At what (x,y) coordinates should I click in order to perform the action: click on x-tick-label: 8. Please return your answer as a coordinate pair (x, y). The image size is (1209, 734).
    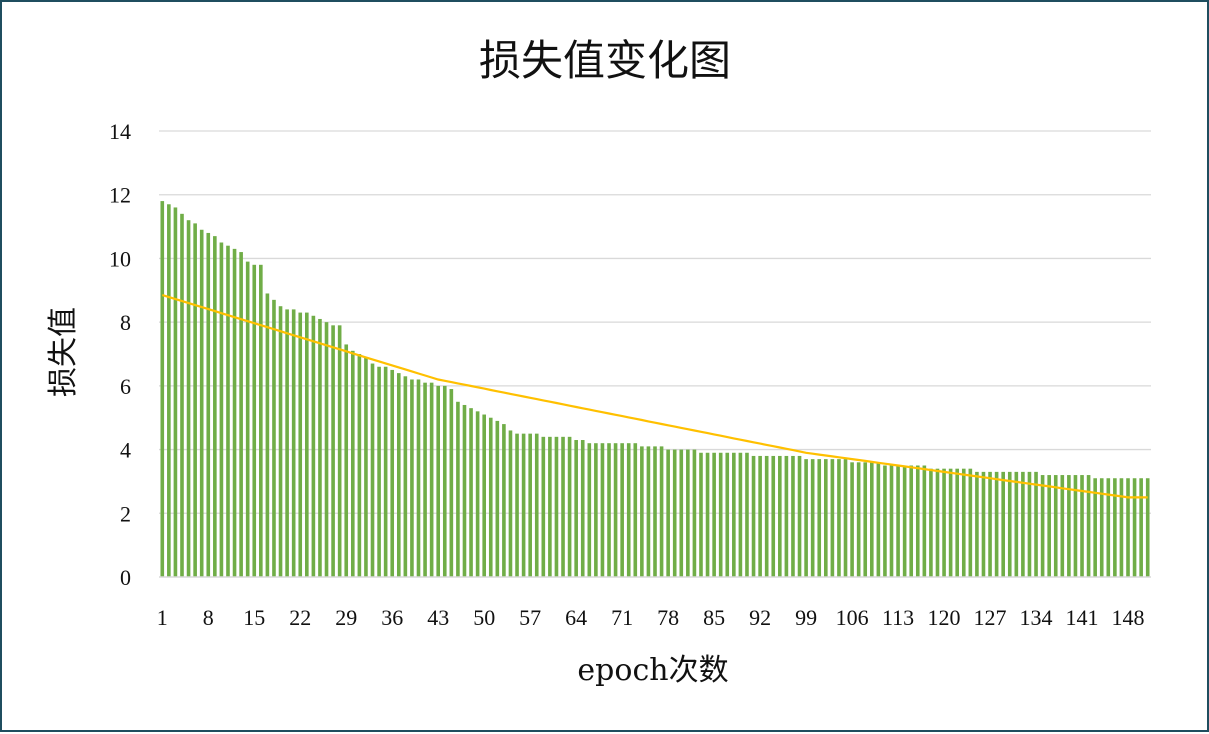
    Looking at the image, I should click on (208, 617).